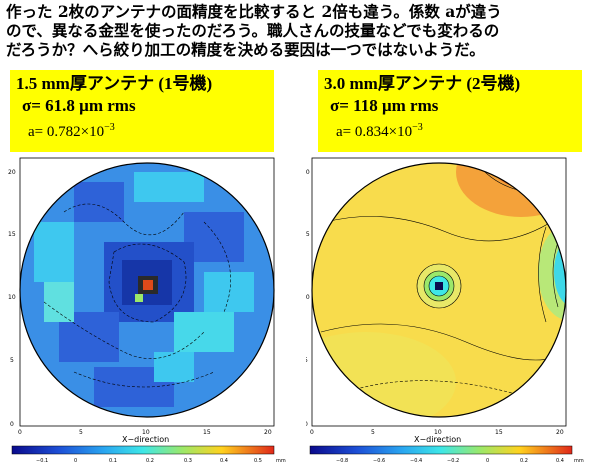 Image resolution: width=613 pixels, height=468 pixels. Describe the element at coordinates (579, 461) in the screenshot. I see `right-cbar-unit: mm` at that location.